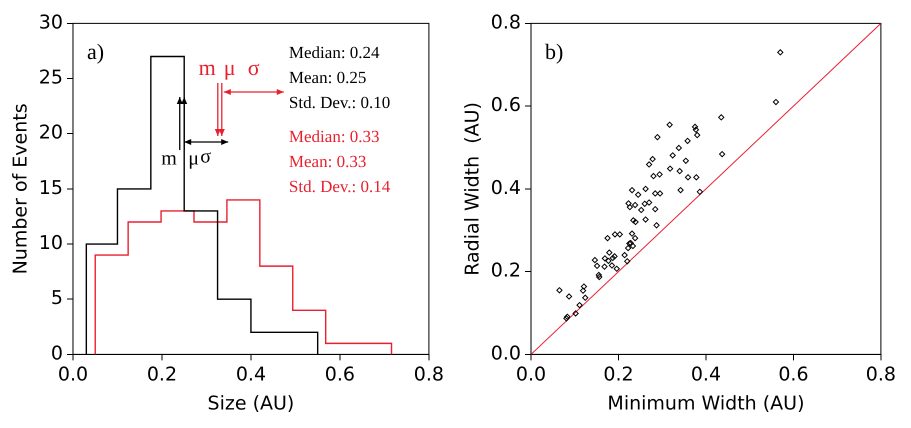 The width and height of the screenshot is (911, 428). Describe the element at coordinates (50, 22) in the screenshot. I see `y-tick-label: 30` at that location.